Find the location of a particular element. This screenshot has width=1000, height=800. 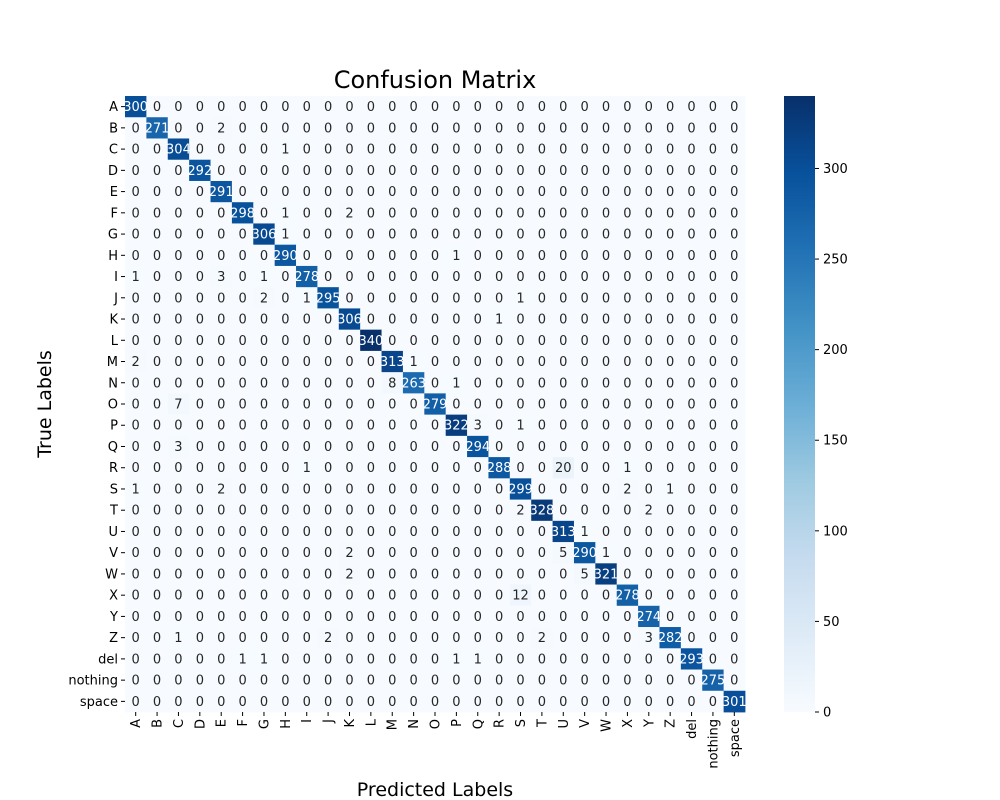

y-tick-label: H is located at coordinates (113, 256).